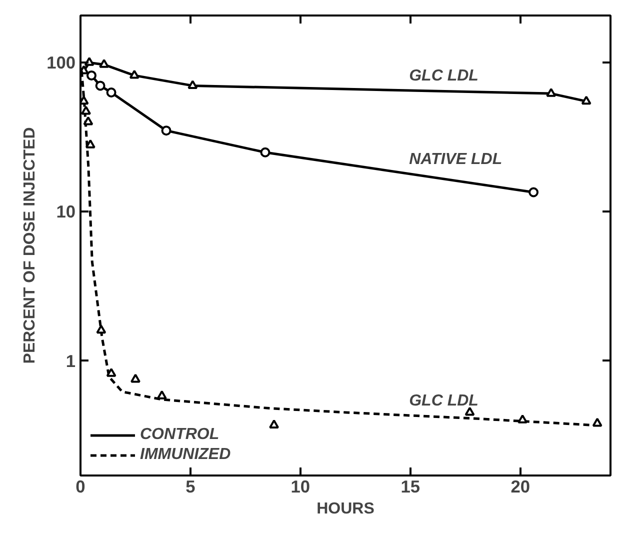  Describe the element at coordinates (191, 486) in the screenshot. I see `x-tick-label: 5` at that location.